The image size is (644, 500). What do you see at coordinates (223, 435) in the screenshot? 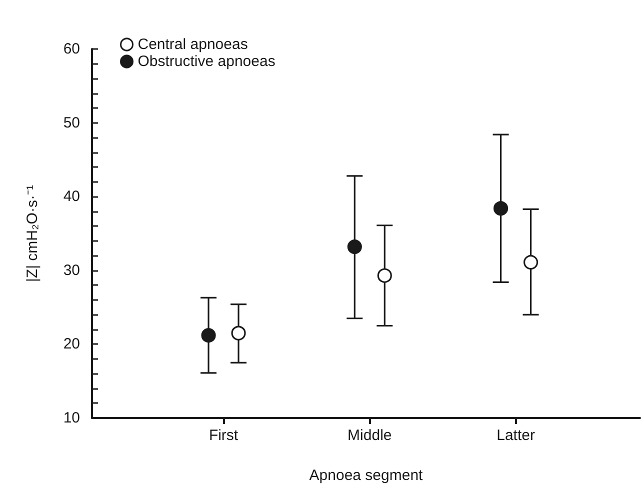
I see `x-tick-label: First` at bounding box center [223, 435].